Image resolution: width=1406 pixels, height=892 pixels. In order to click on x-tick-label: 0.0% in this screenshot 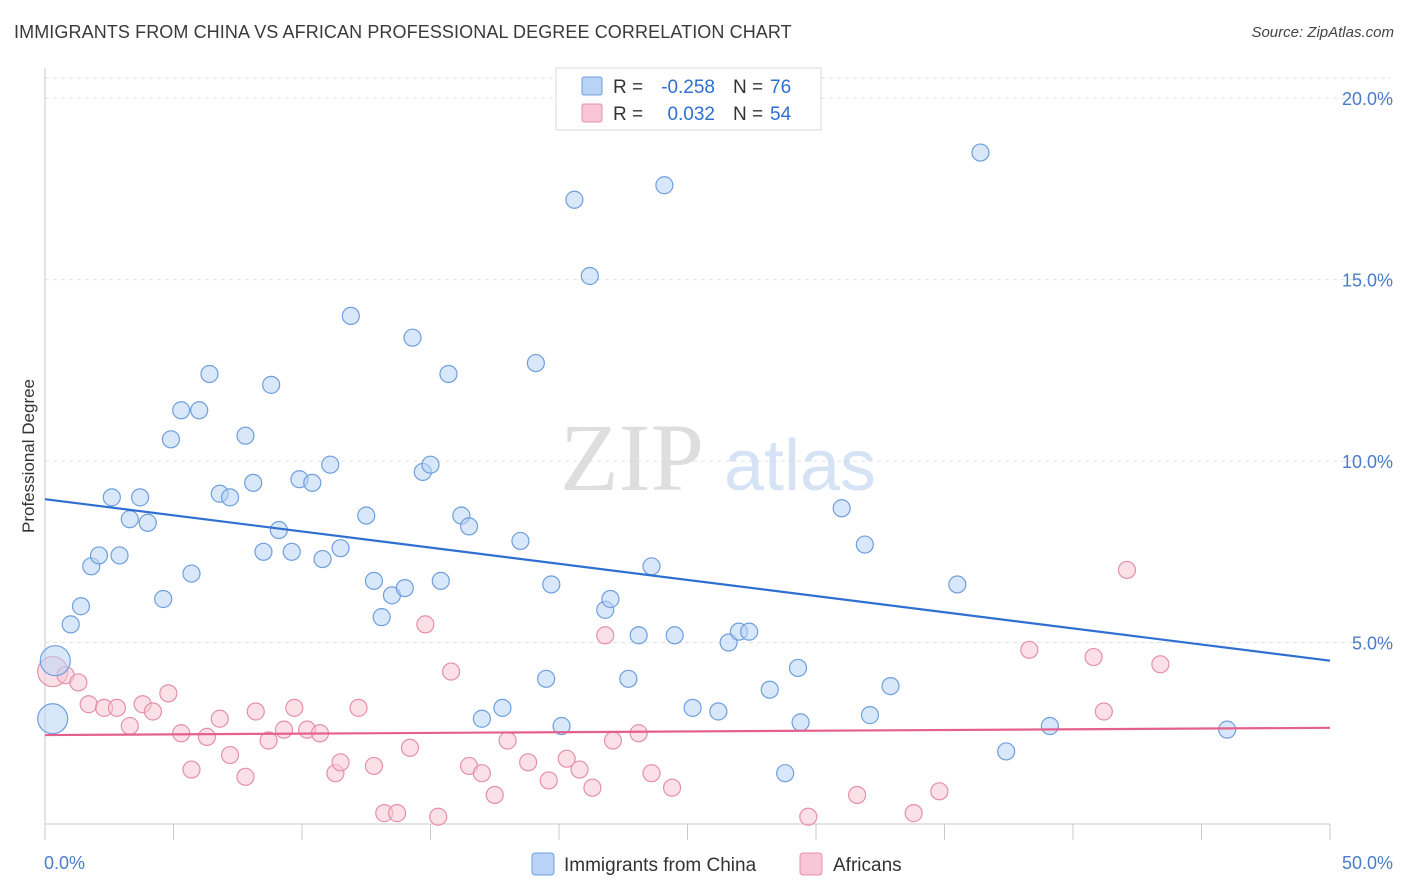, I will do `click(64, 863)`.